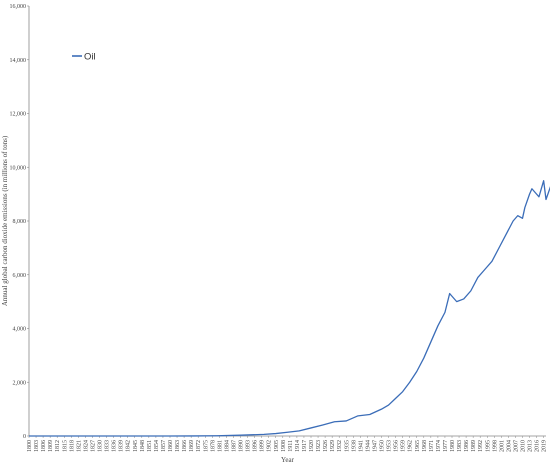 The width and height of the screenshot is (550, 464). What do you see at coordinates (347, 446) in the screenshot?
I see `x-tick-label: 1935` at bounding box center [347, 446].